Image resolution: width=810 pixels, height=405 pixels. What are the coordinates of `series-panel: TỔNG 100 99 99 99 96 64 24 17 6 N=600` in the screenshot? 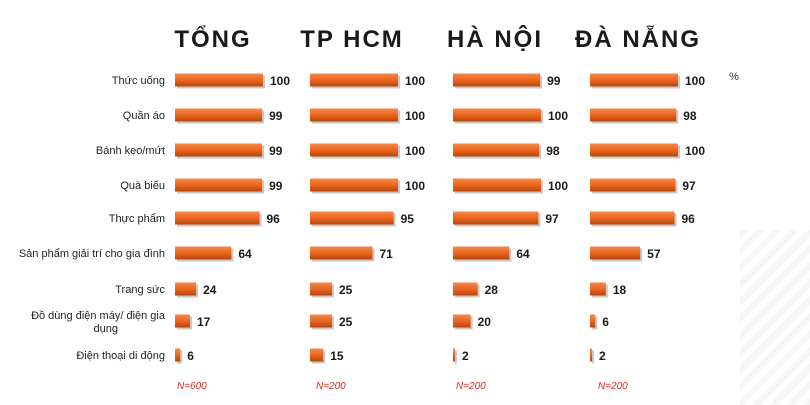 It's located at (232, 208).